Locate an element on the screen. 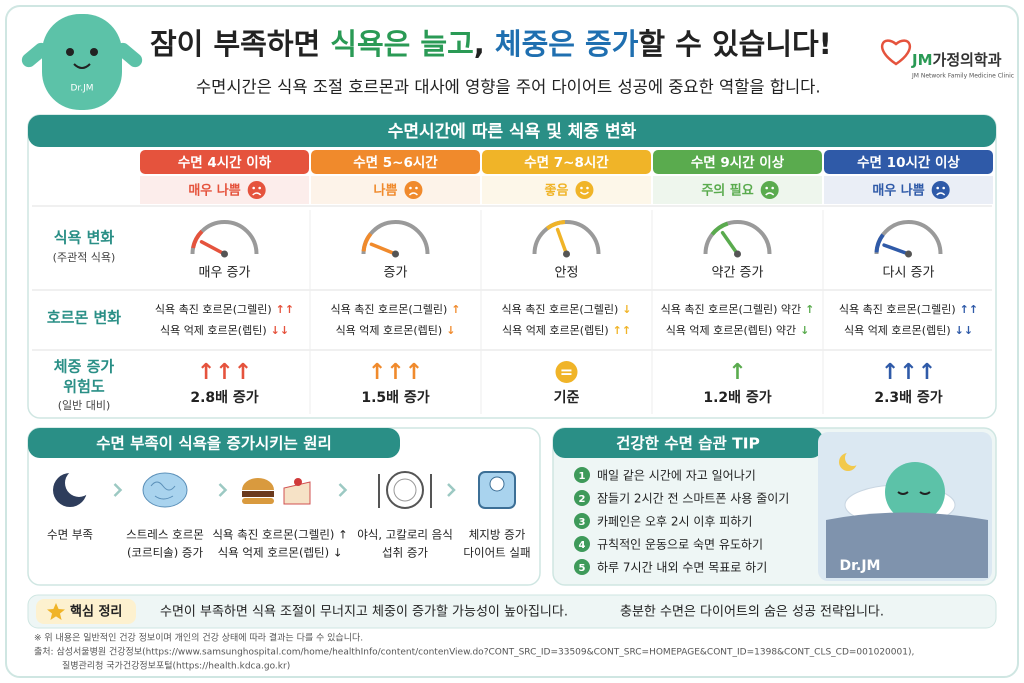 This screenshot has width=1024, height=683. tips-header is located at coordinates (688, 443).